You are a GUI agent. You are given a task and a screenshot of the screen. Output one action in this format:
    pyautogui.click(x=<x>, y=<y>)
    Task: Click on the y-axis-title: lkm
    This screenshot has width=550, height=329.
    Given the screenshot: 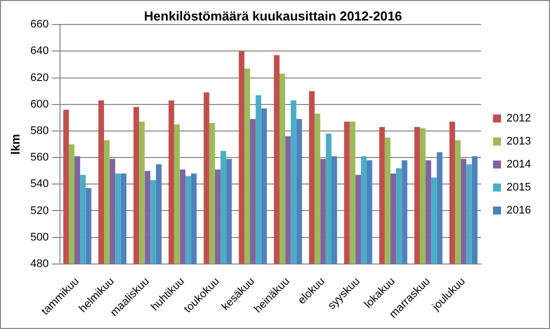 What is the action you would take?
    pyautogui.click(x=15, y=144)
    